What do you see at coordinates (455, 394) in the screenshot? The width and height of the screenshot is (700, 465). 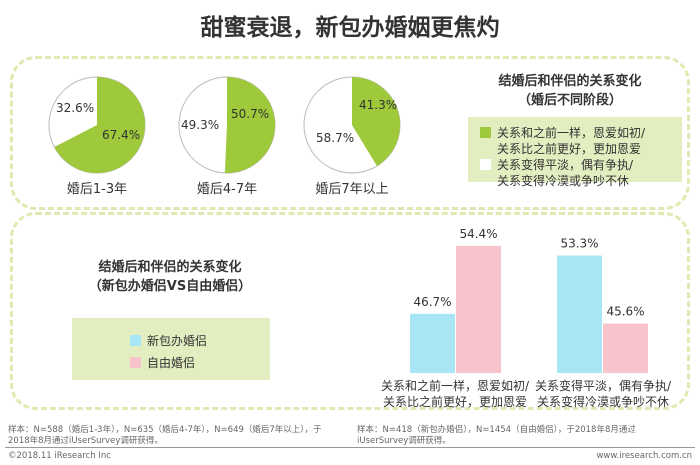 I see `bar-category-label: 关系和之前一样，恩爱如初/关系比之前更好，更加恩爱` at bounding box center [455, 394].